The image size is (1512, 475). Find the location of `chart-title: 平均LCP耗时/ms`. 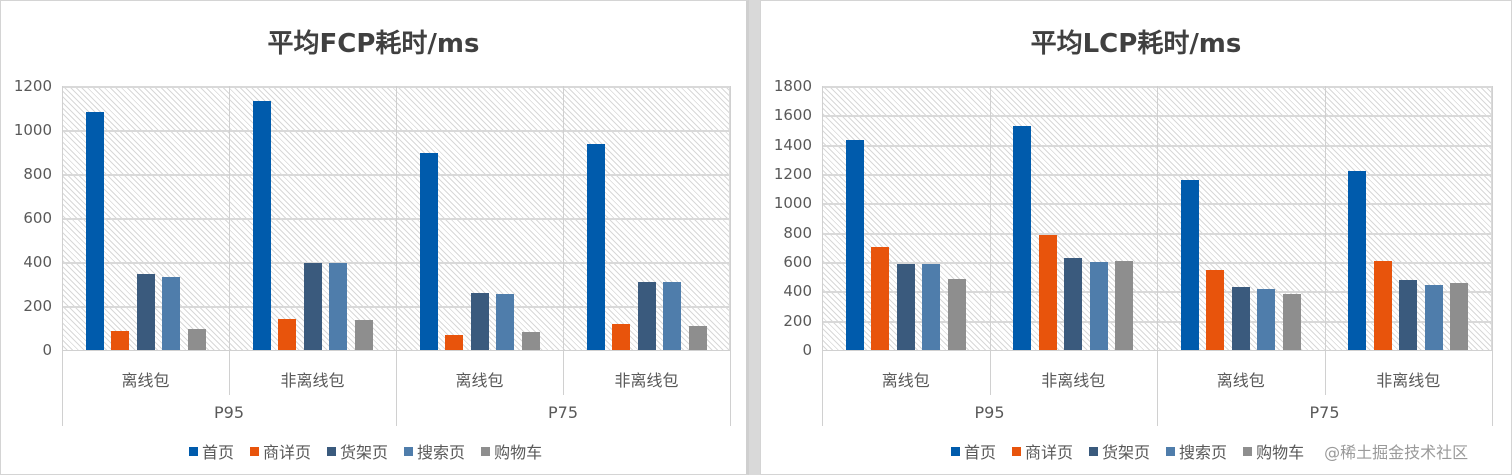

chart-title: 平均LCP耗时/ms is located at coordinates (1136, 44).